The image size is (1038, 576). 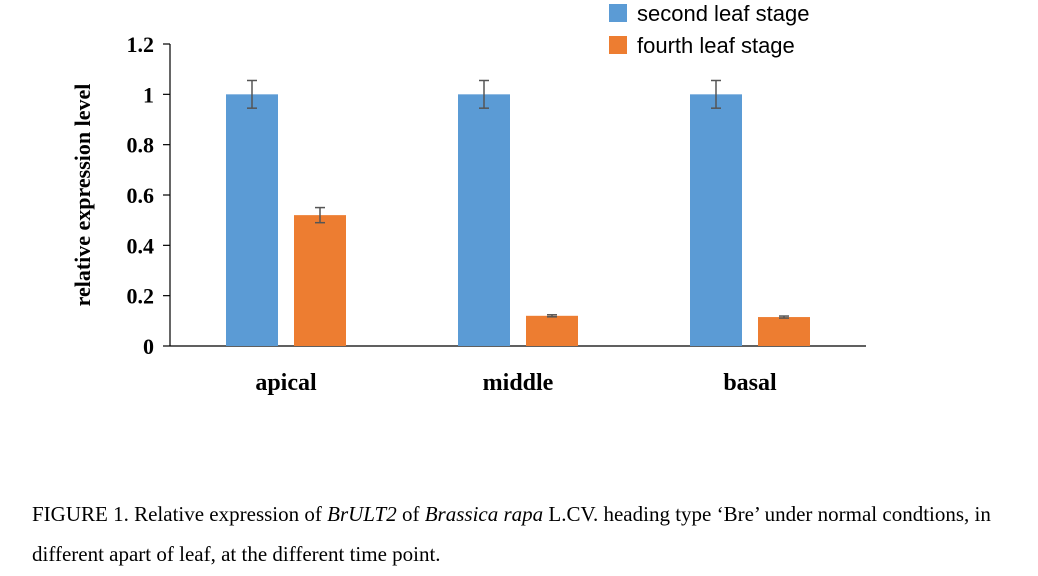 What do you see at coordinates (362, 514) in the screenshot?
I see `caption-gene: BrULT2` at bounding box center [362, 514].